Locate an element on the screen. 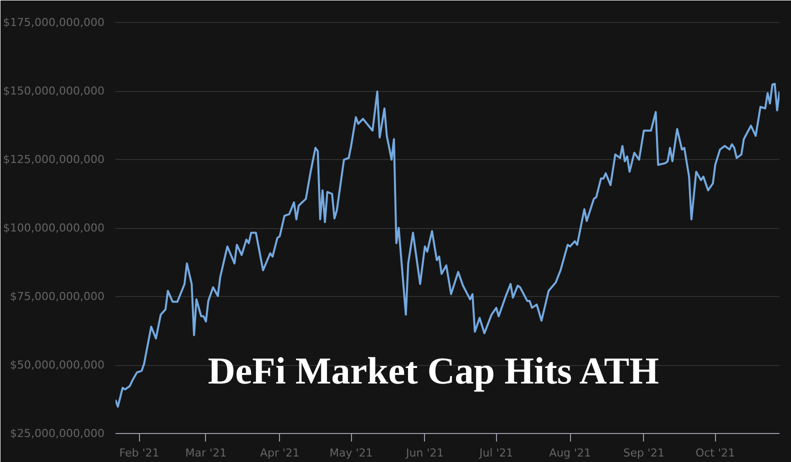  x-tick-label: Sep '21 is located at coordinates (643, 453).